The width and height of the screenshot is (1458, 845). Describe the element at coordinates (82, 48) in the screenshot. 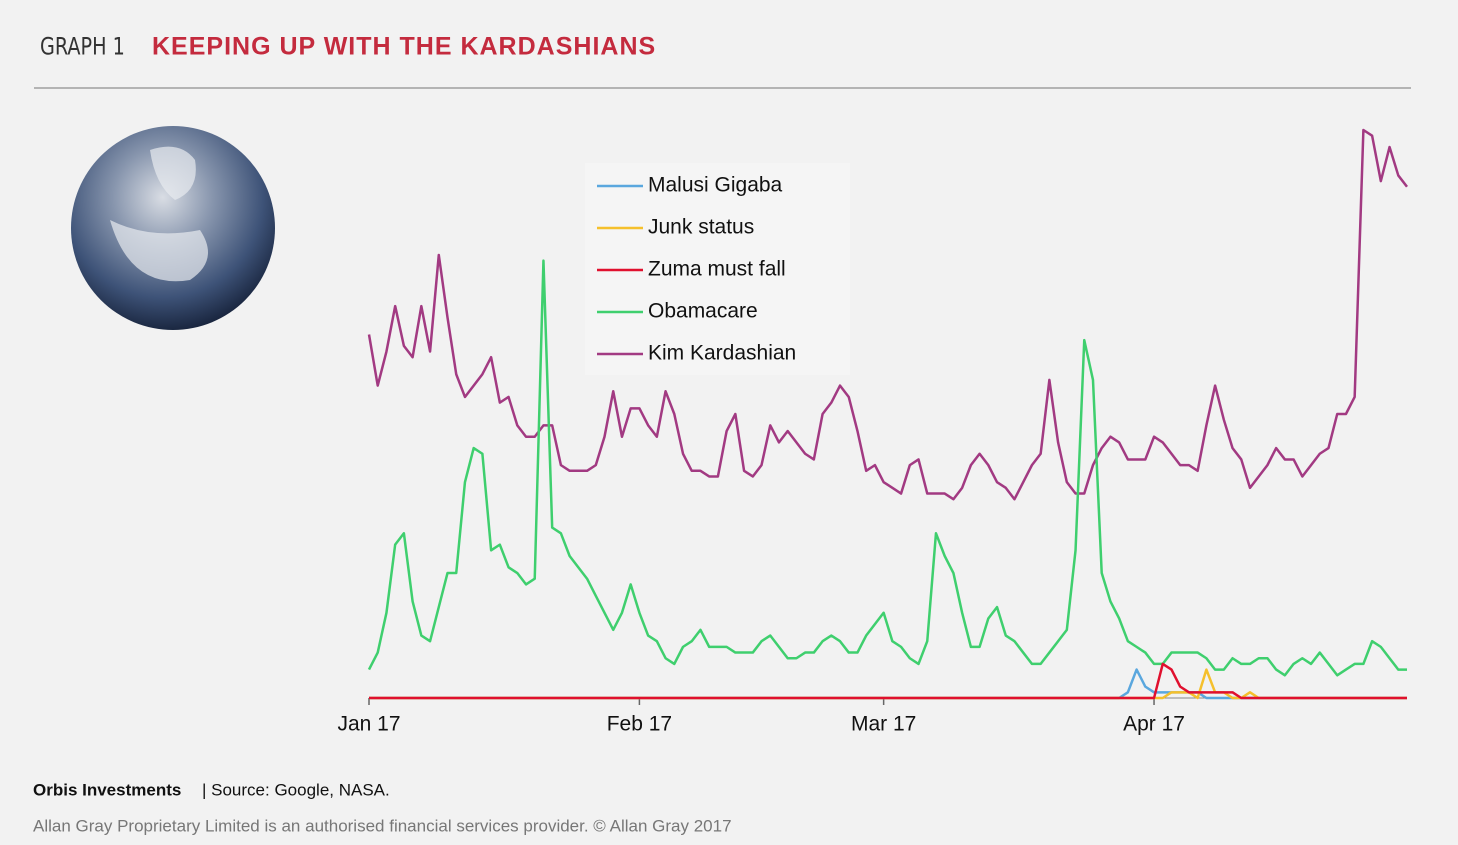

I see `graph-label: GRAPH 1` at that location.